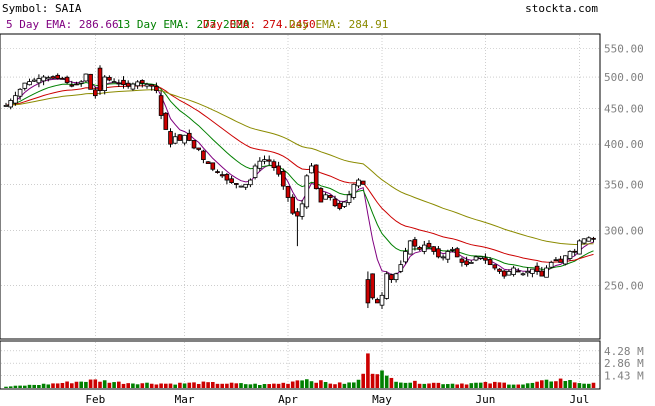 Image resolution: width=655 pixels, height=406 pixels. Describe the element at coordinates (624, 184) in the screenshot. I see `price-tick-label: 350.00` at that location.